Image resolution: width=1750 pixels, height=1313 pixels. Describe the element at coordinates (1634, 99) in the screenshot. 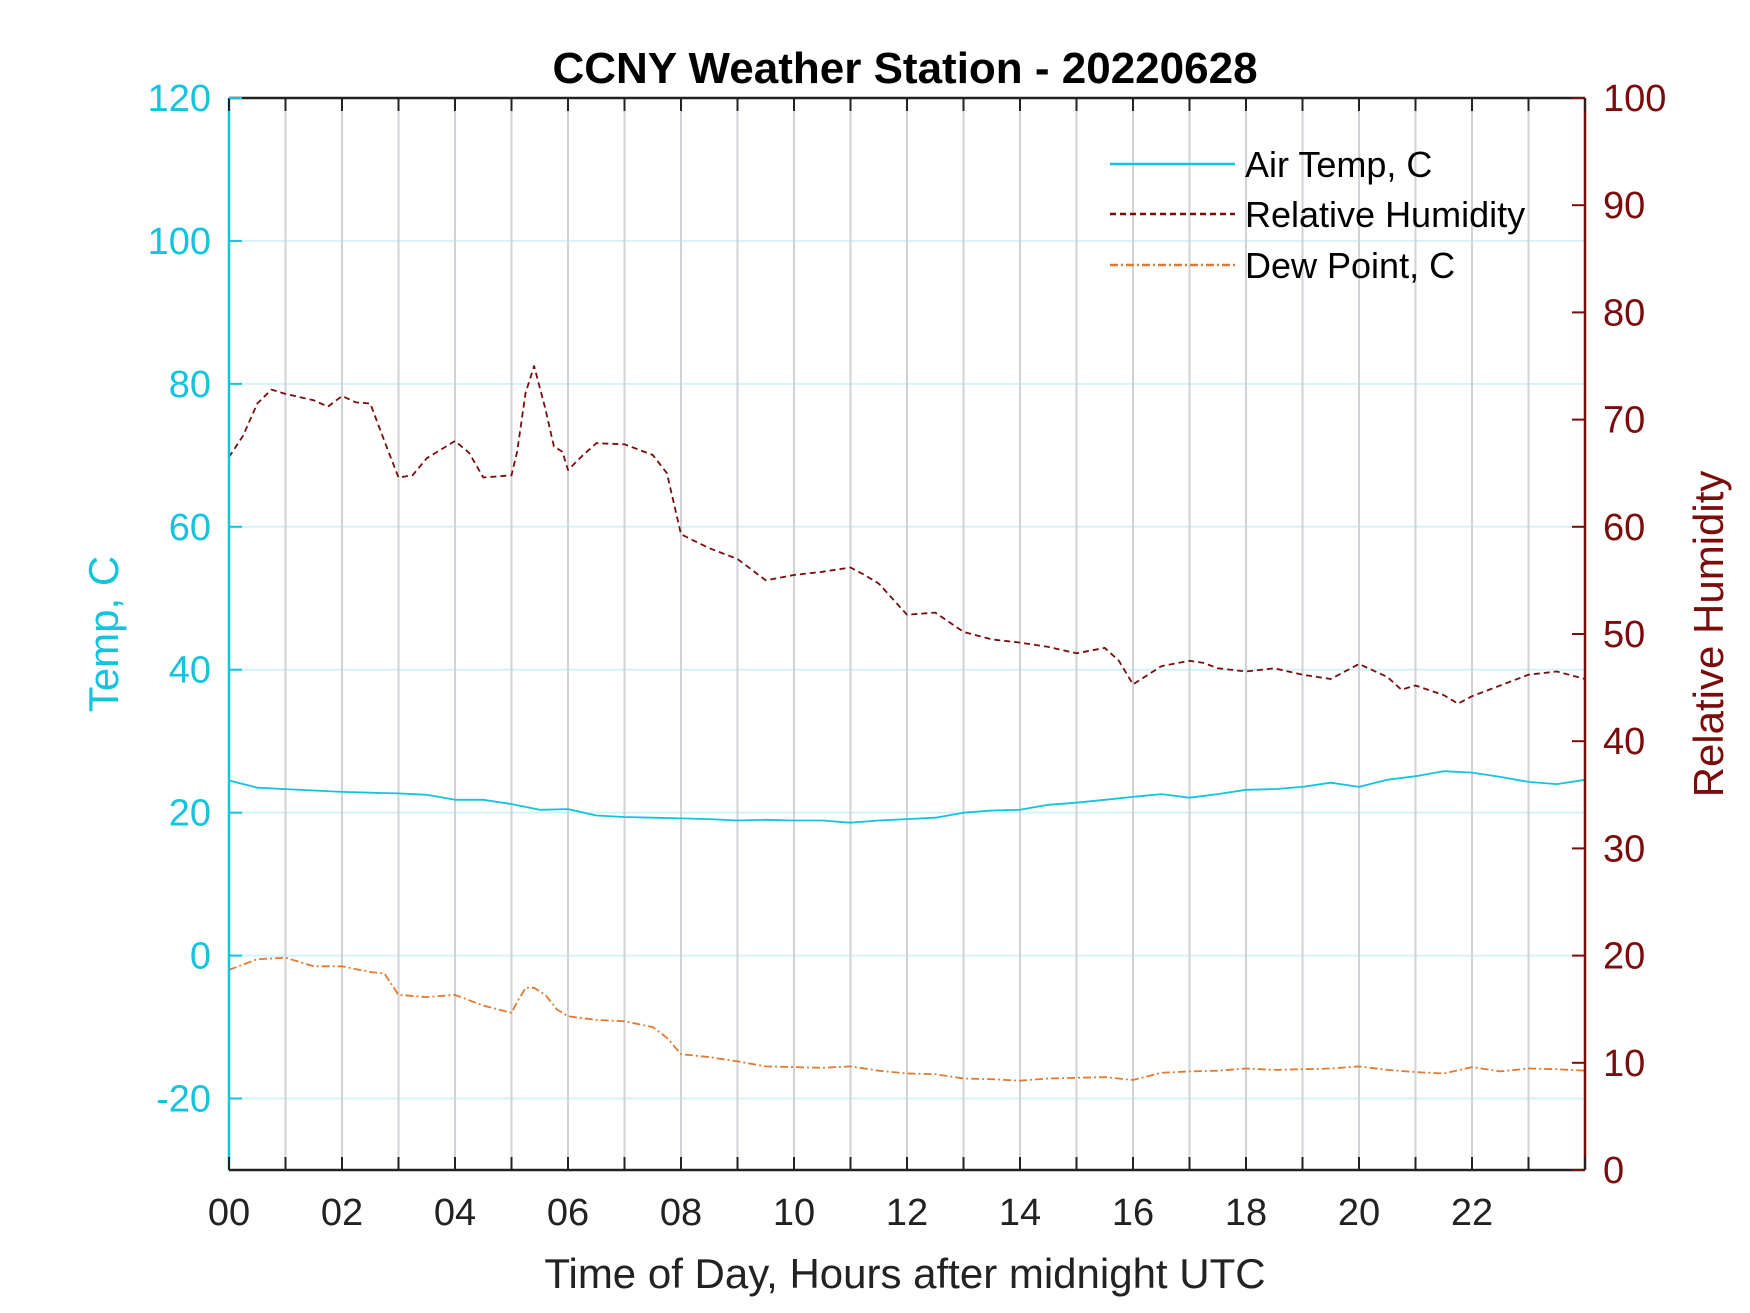

I see `y-tick-label-right: 100` at that location.